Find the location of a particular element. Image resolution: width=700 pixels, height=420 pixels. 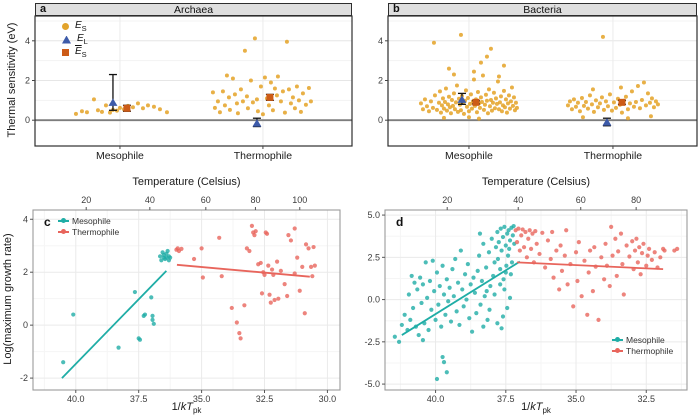

es-circle-icon is located at coordinates (65, 26).